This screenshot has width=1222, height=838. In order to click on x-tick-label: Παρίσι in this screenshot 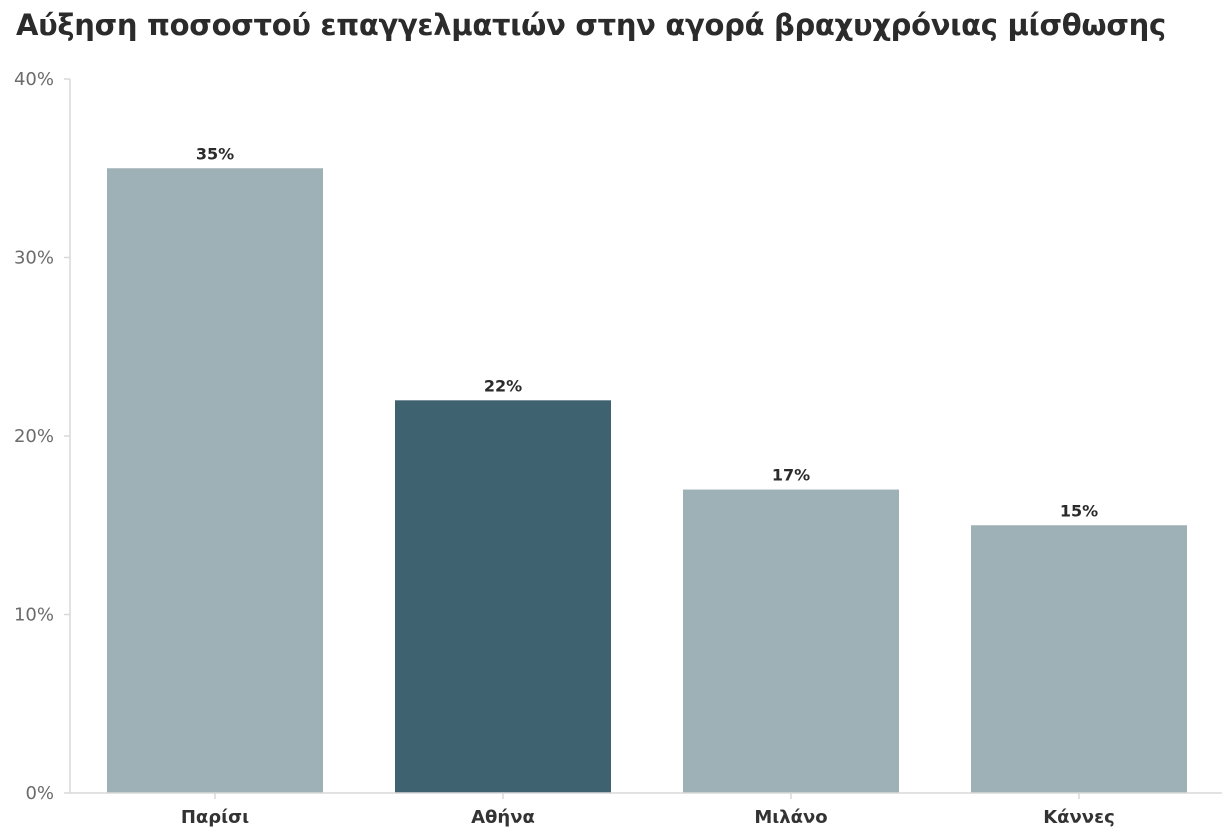, I will do `click(215, 817)`.